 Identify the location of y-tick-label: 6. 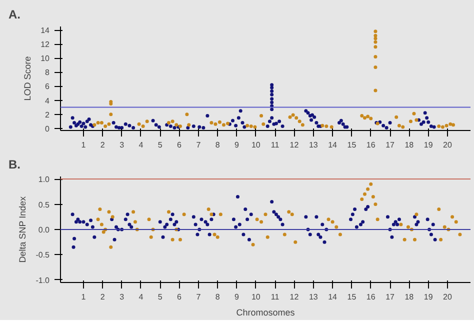
(47, 87).